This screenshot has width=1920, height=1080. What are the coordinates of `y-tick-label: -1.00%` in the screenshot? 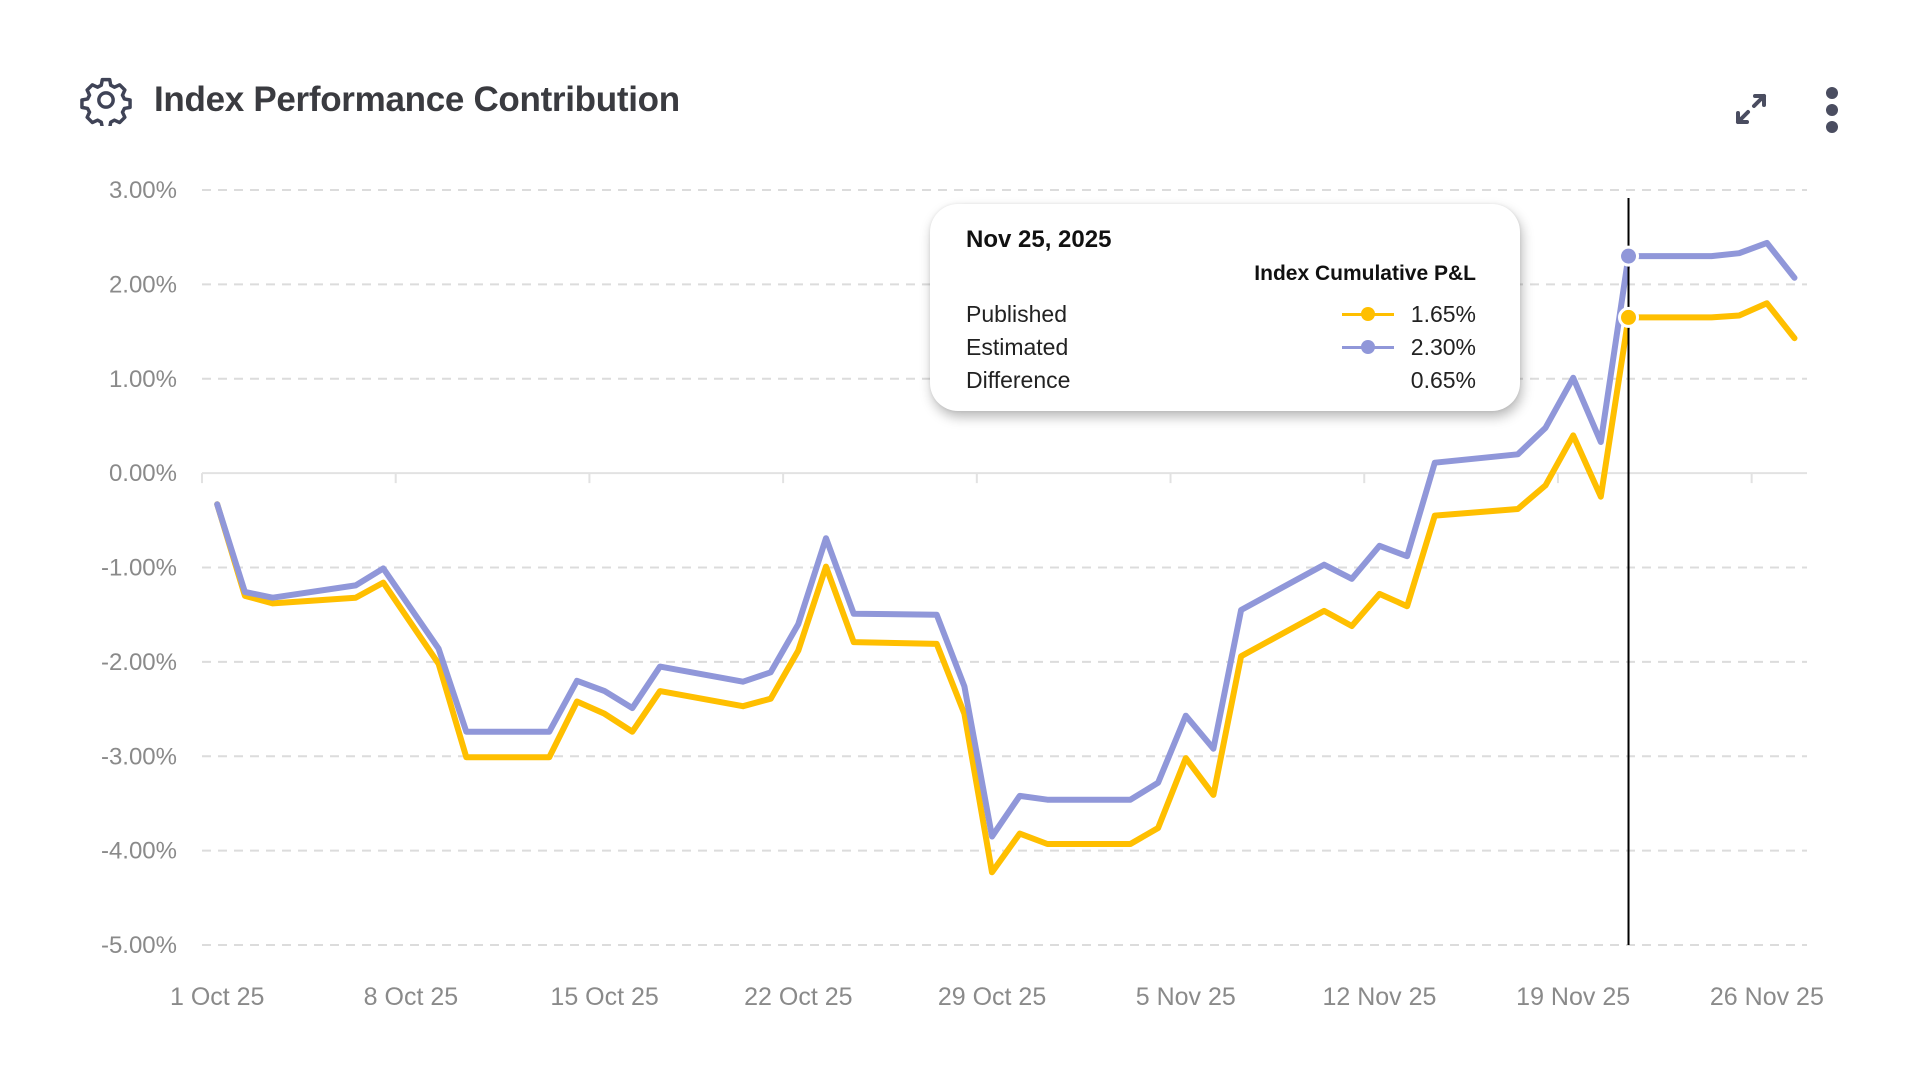 It's located at (139, 568).